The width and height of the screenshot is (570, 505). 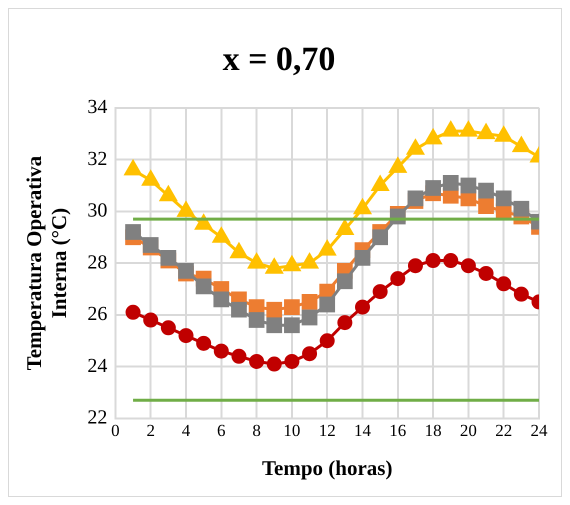 I want to click on x-tick-label: 6, so click(x=221, y=430).